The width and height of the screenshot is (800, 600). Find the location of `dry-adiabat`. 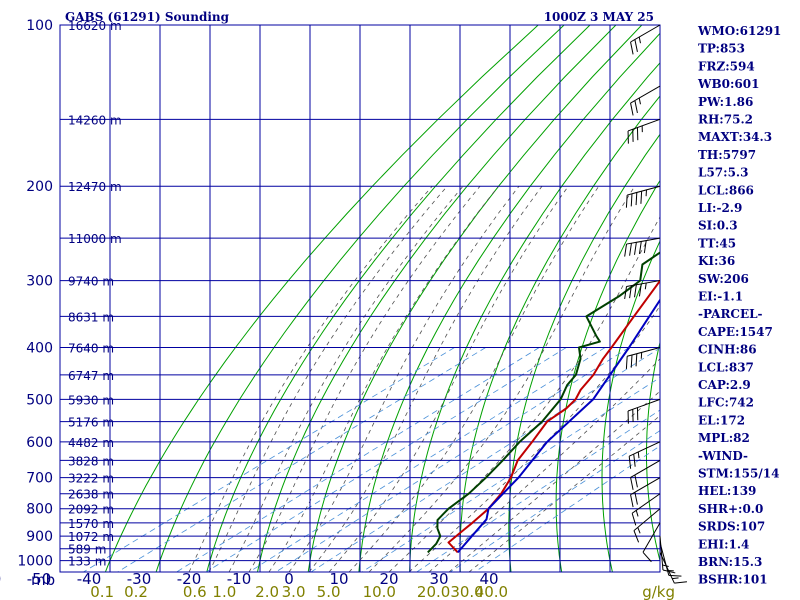

dry-adiabat is located at coordinates (607, 375).